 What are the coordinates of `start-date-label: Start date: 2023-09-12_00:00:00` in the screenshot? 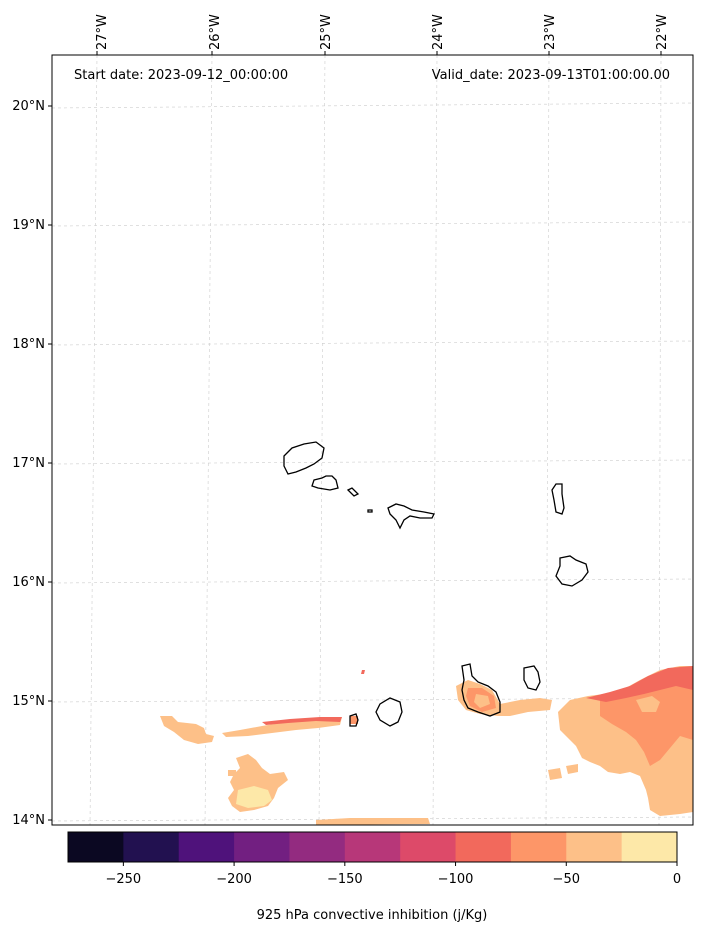 It's located at (181, 75).